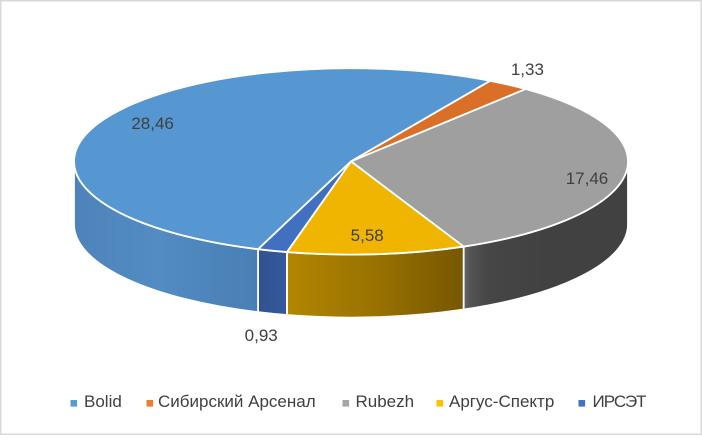 Image resolution: width=702 pixels, height=440 pixels. What do you see at coordinates (527, 69) in the screenshot?
I see `svg-text: 1,33` at bounding box center [527, 69].